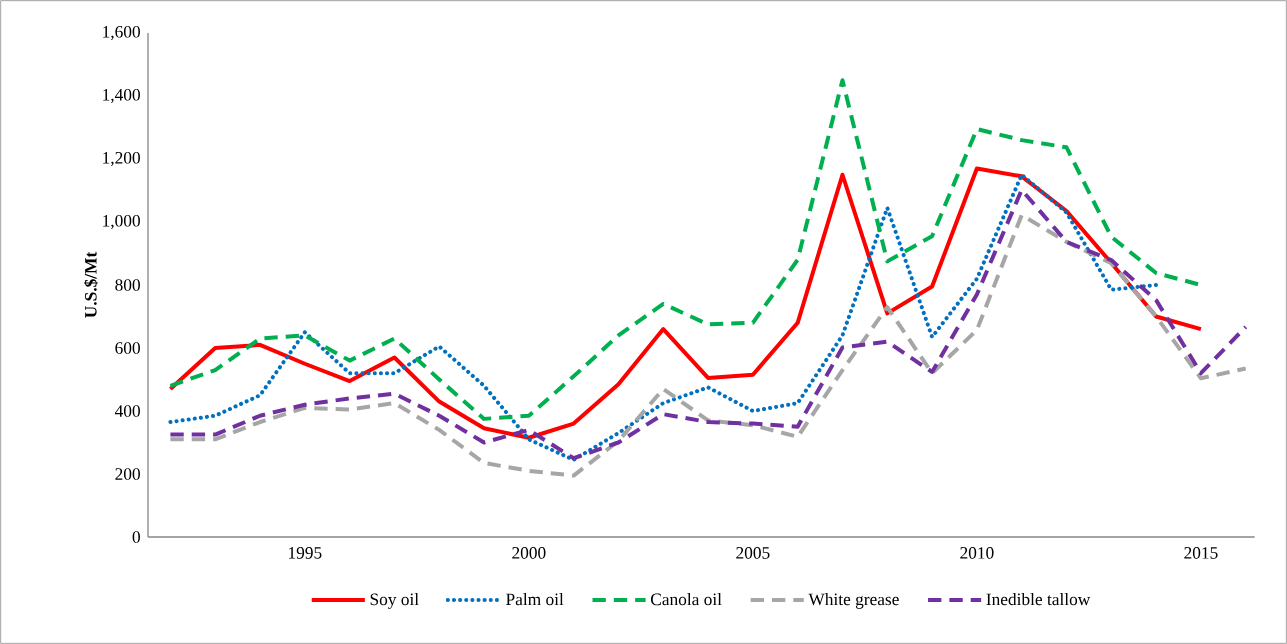  What do you see at coordinates (121, 33) in the screenshot?
I see `y-tick-label: 1,600` at bounding box center [121, 33].